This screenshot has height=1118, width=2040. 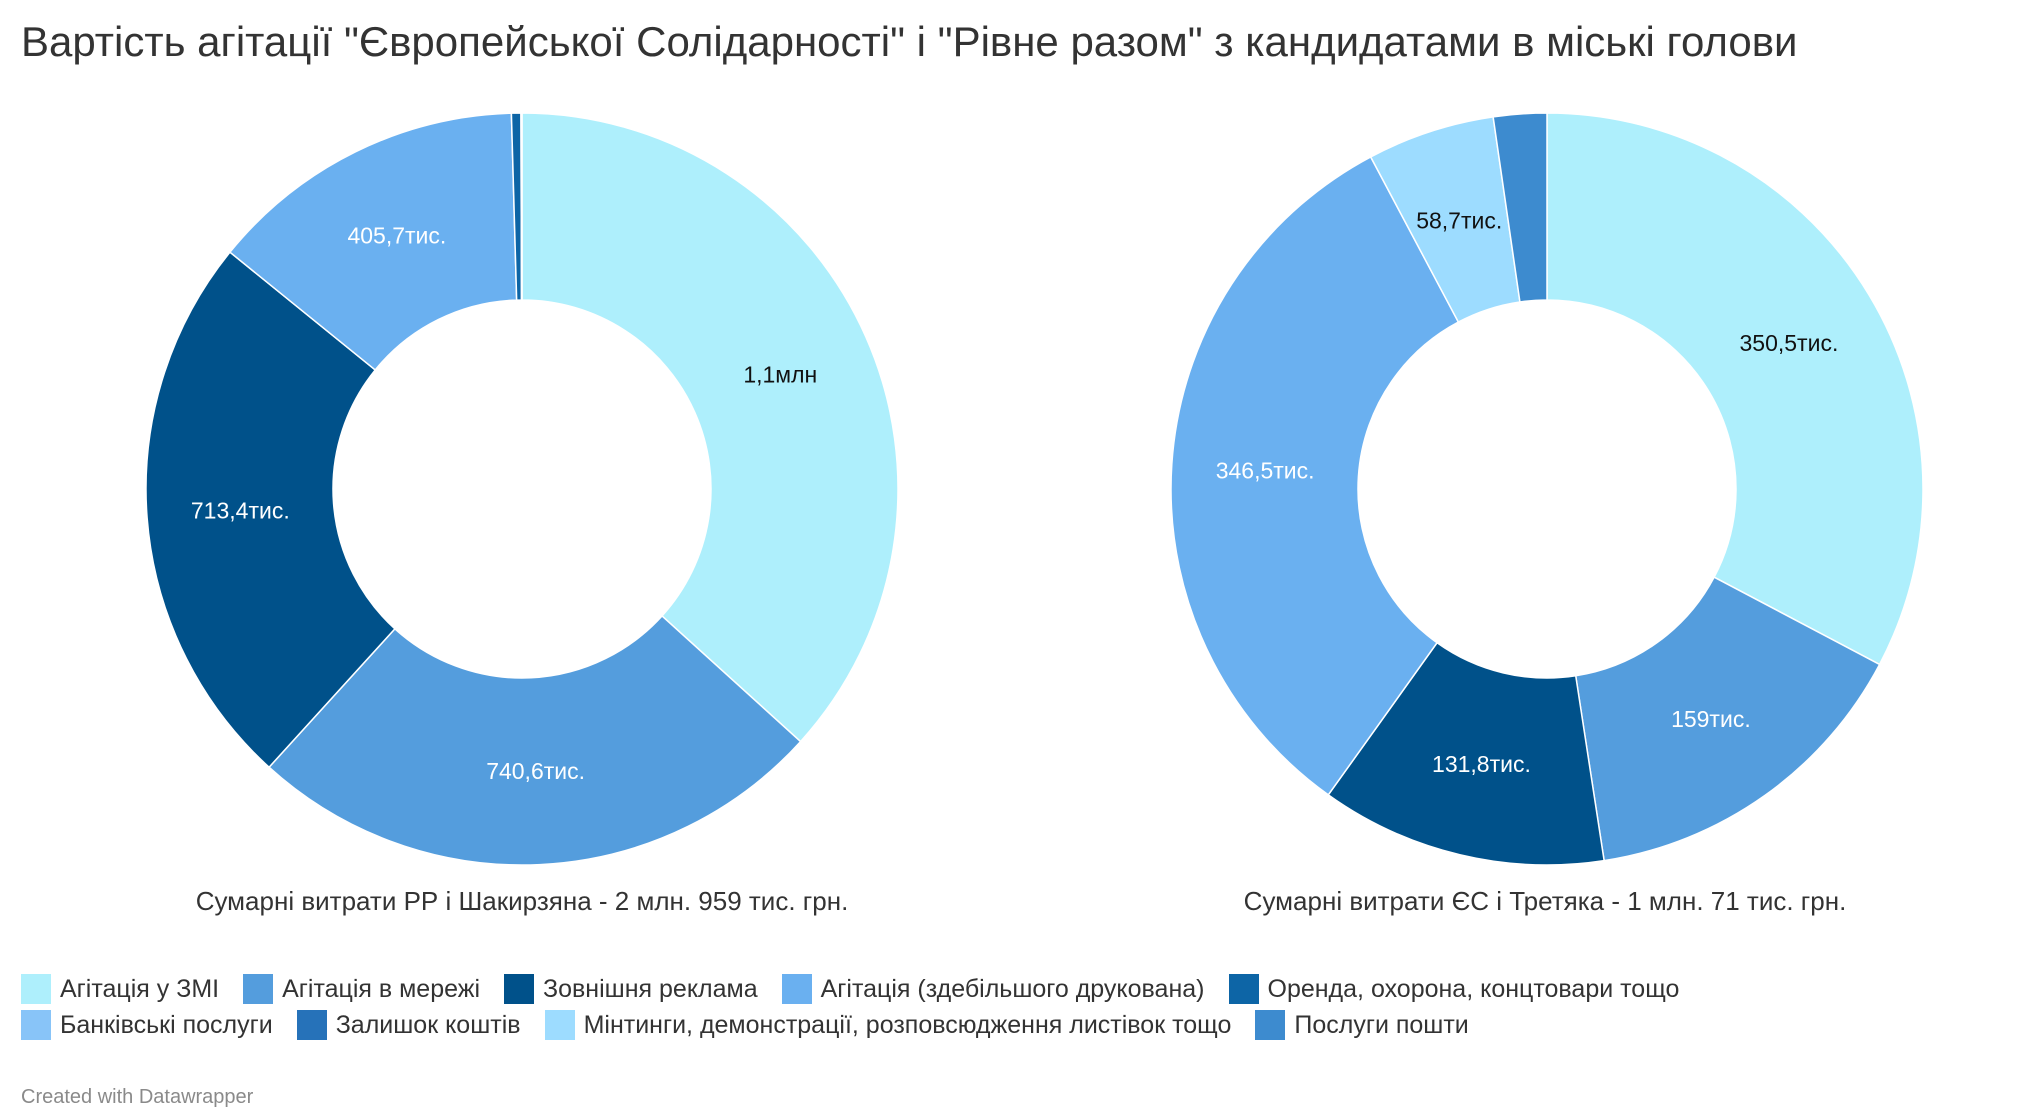 What do you see at coordinates (137, 1097) in the screenshot?
I see `datawrapper-credit: Created with Datawrapper` at bounding box center [137, 1097].